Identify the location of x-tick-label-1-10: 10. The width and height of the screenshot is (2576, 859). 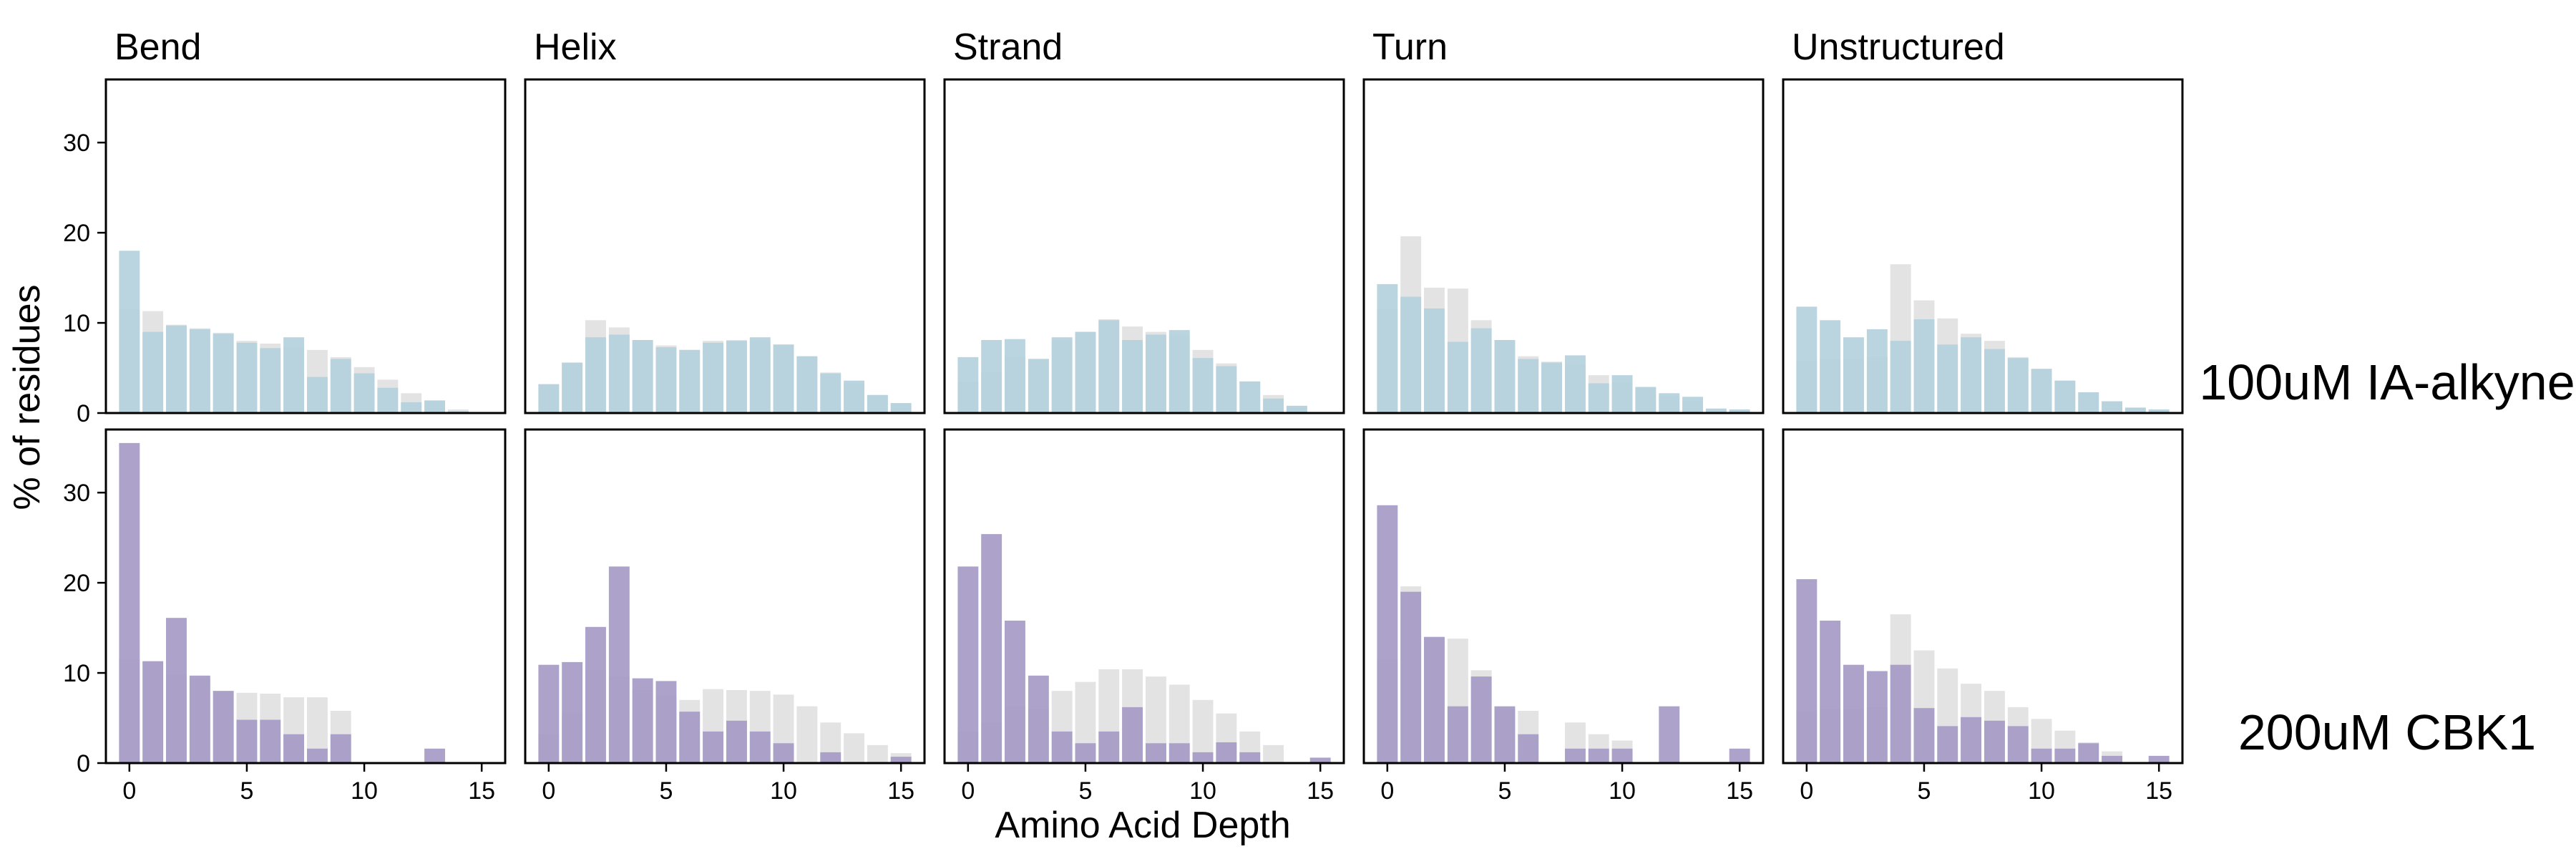
(783, 791).